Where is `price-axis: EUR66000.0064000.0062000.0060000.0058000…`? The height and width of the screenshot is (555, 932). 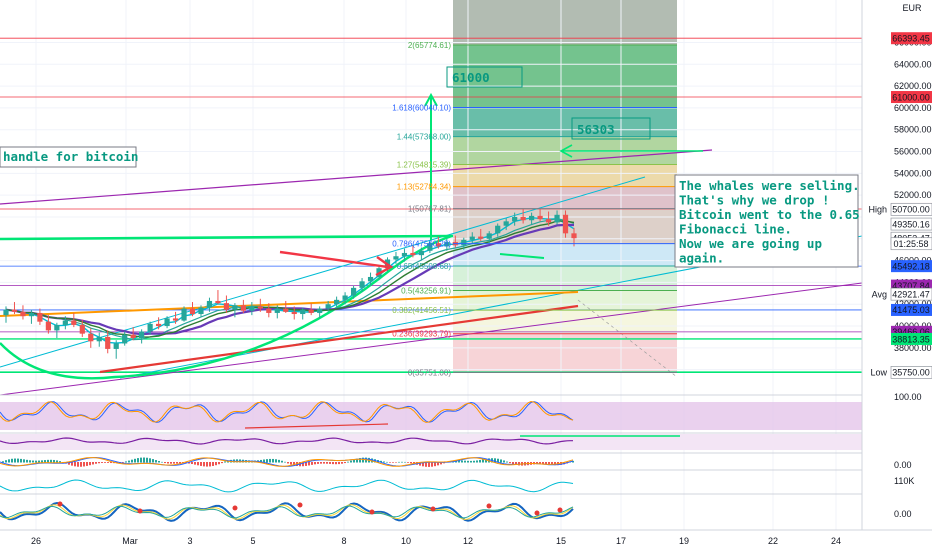
price-axis: EUR66000.0064000.0062000.0060000.0058000… is located at coordinates (896, 265).